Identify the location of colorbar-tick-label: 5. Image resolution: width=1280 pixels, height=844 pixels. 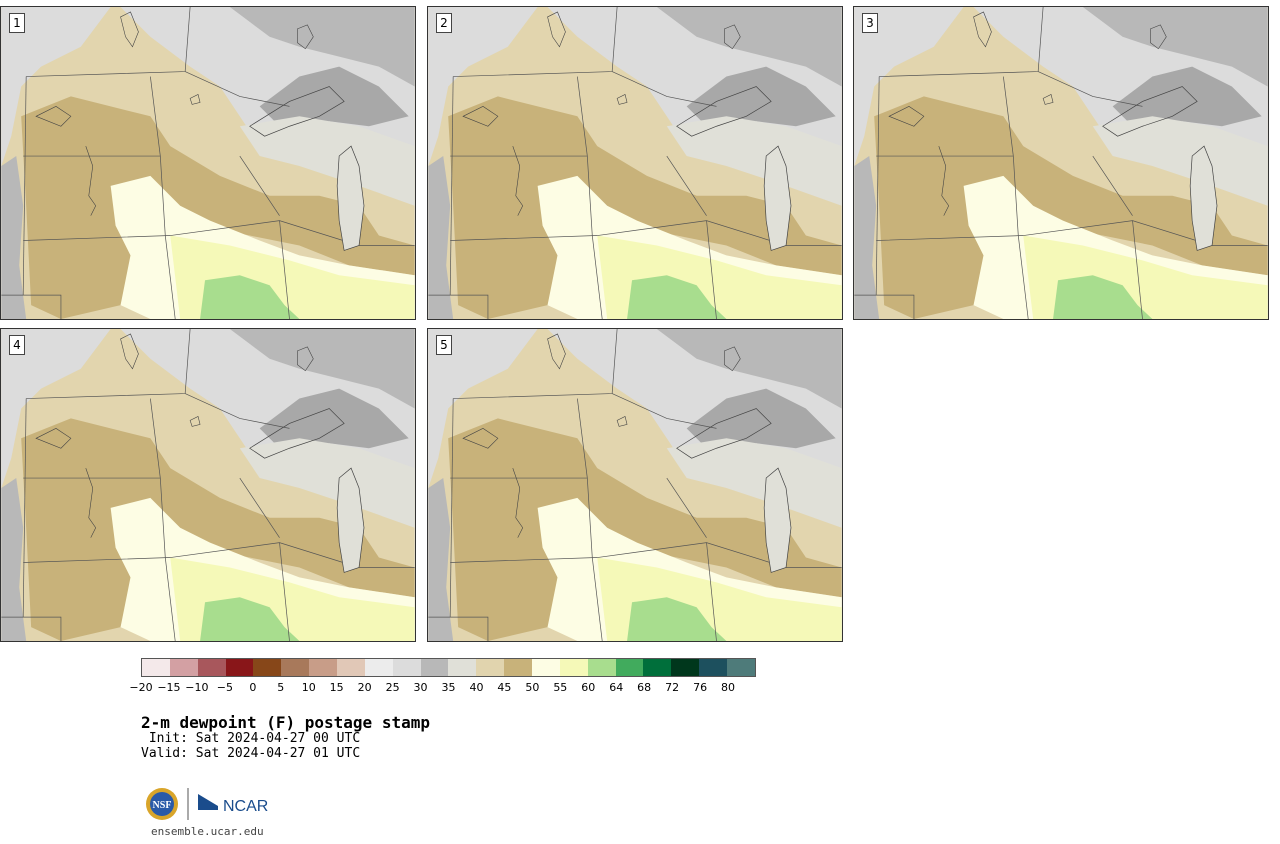
(281, 687).